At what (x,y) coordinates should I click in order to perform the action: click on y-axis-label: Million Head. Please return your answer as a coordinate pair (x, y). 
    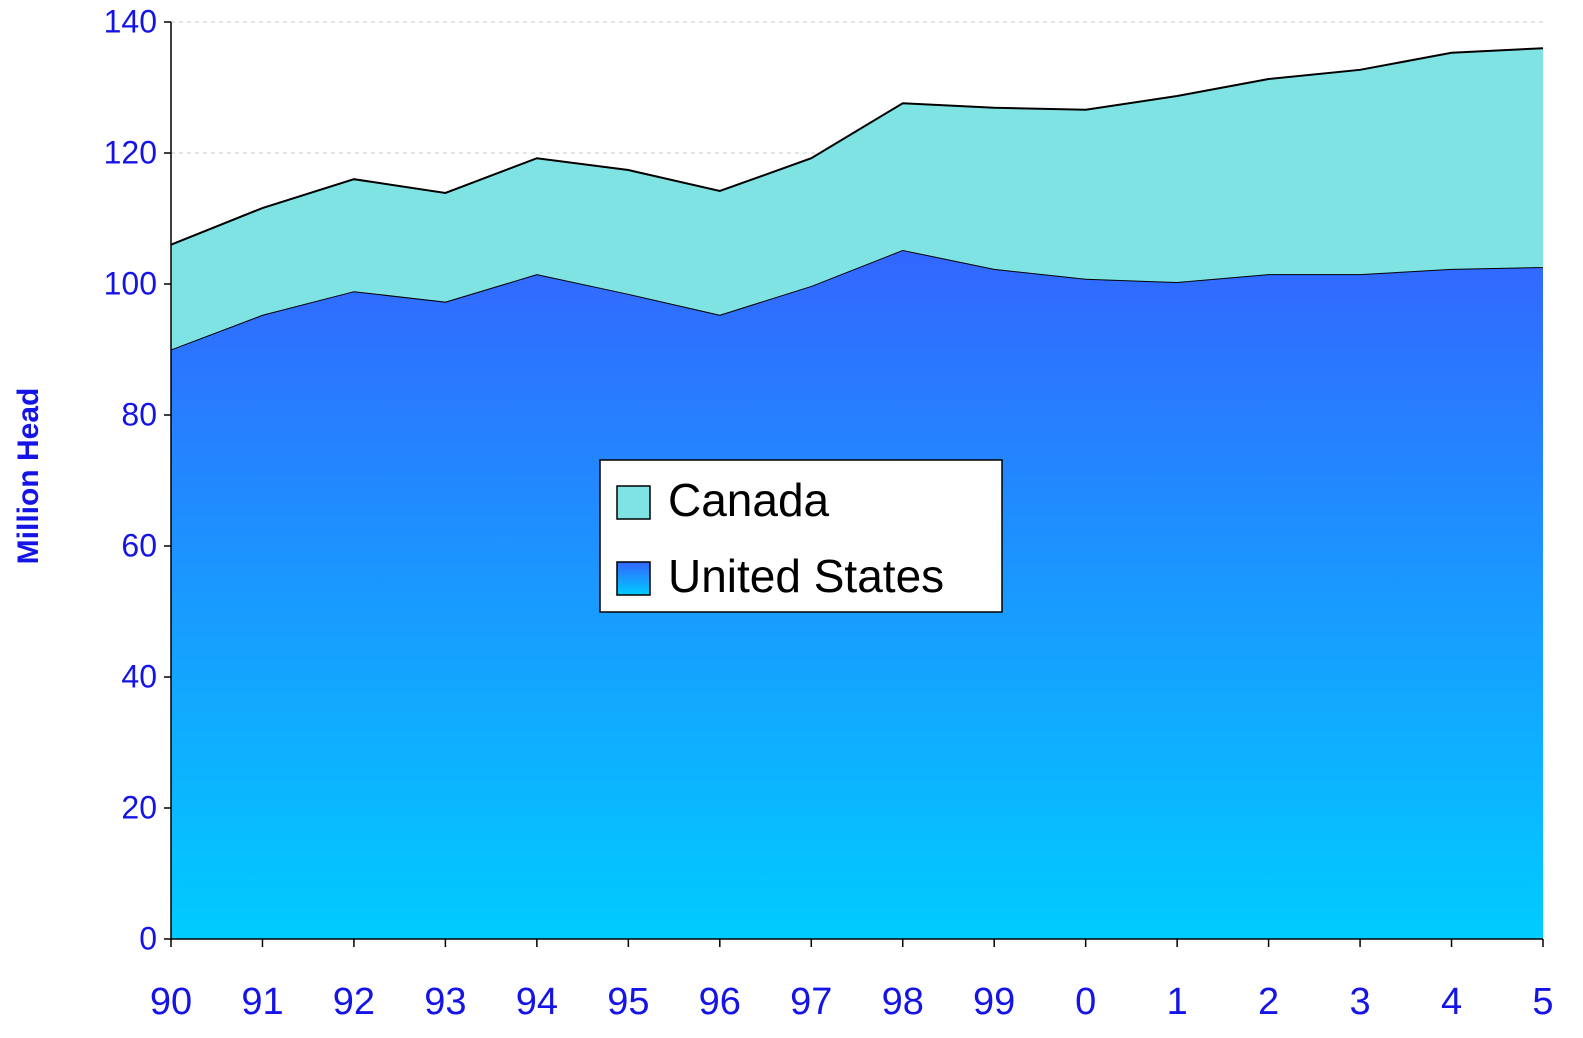
    Looking at the image, I should click on (28, 476).